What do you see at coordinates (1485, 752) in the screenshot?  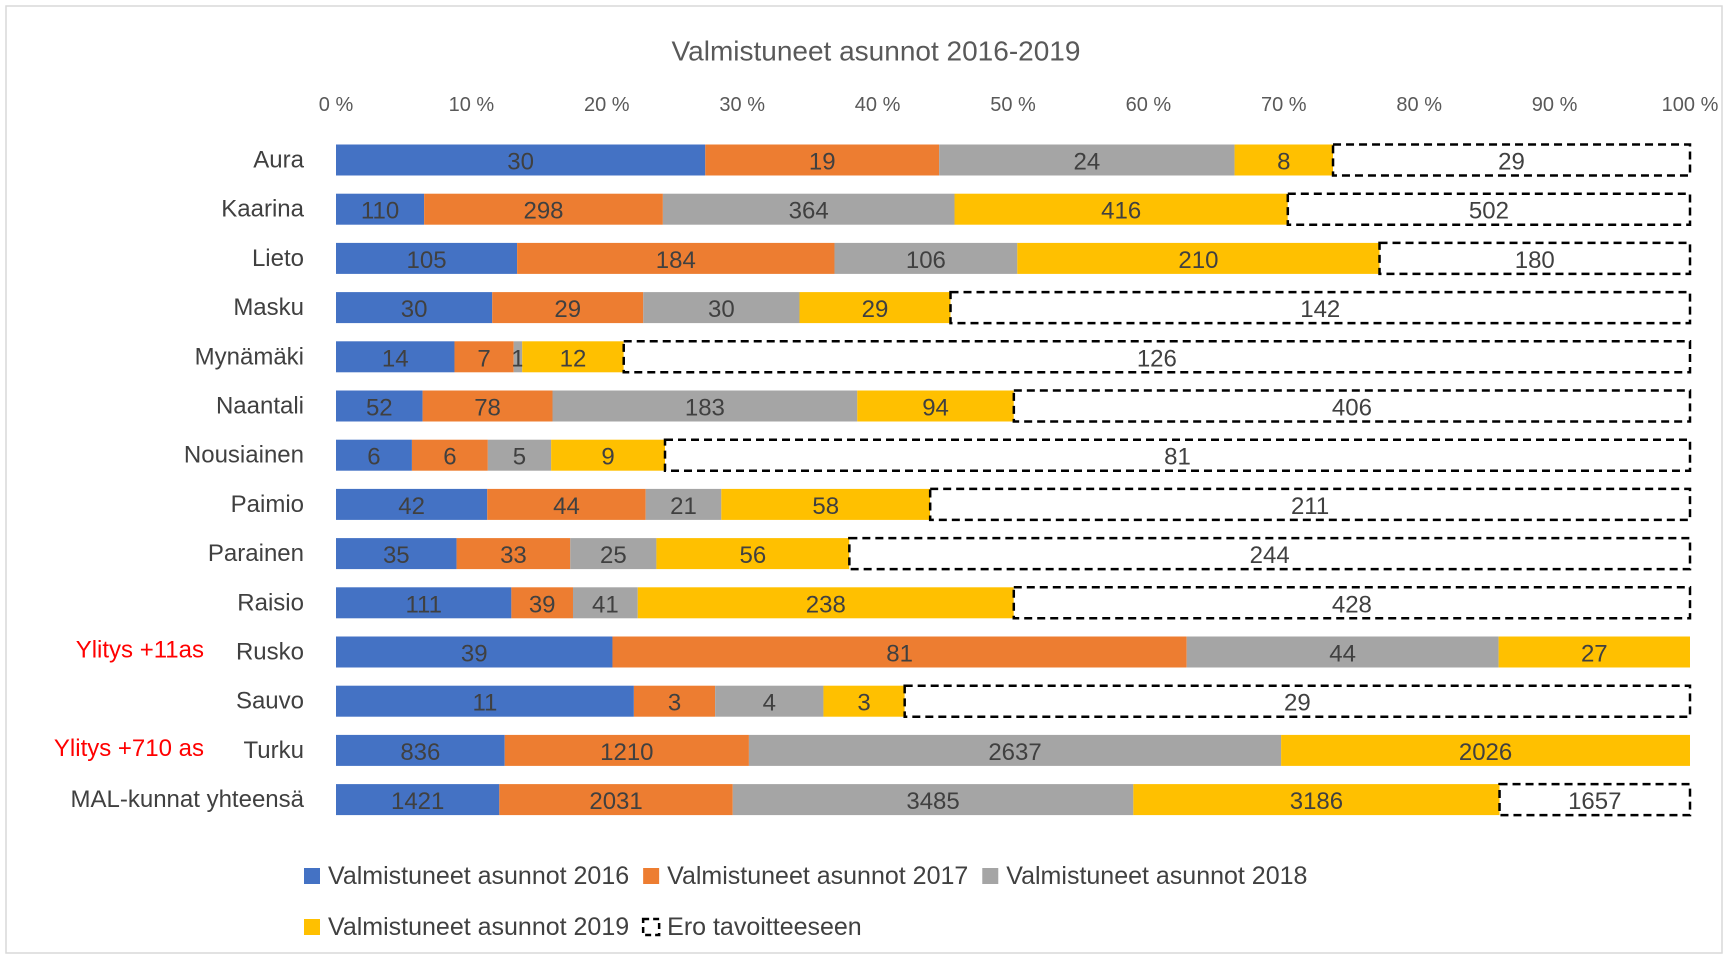 I see `data-label: 2026` at bounding box center [1485, 752].